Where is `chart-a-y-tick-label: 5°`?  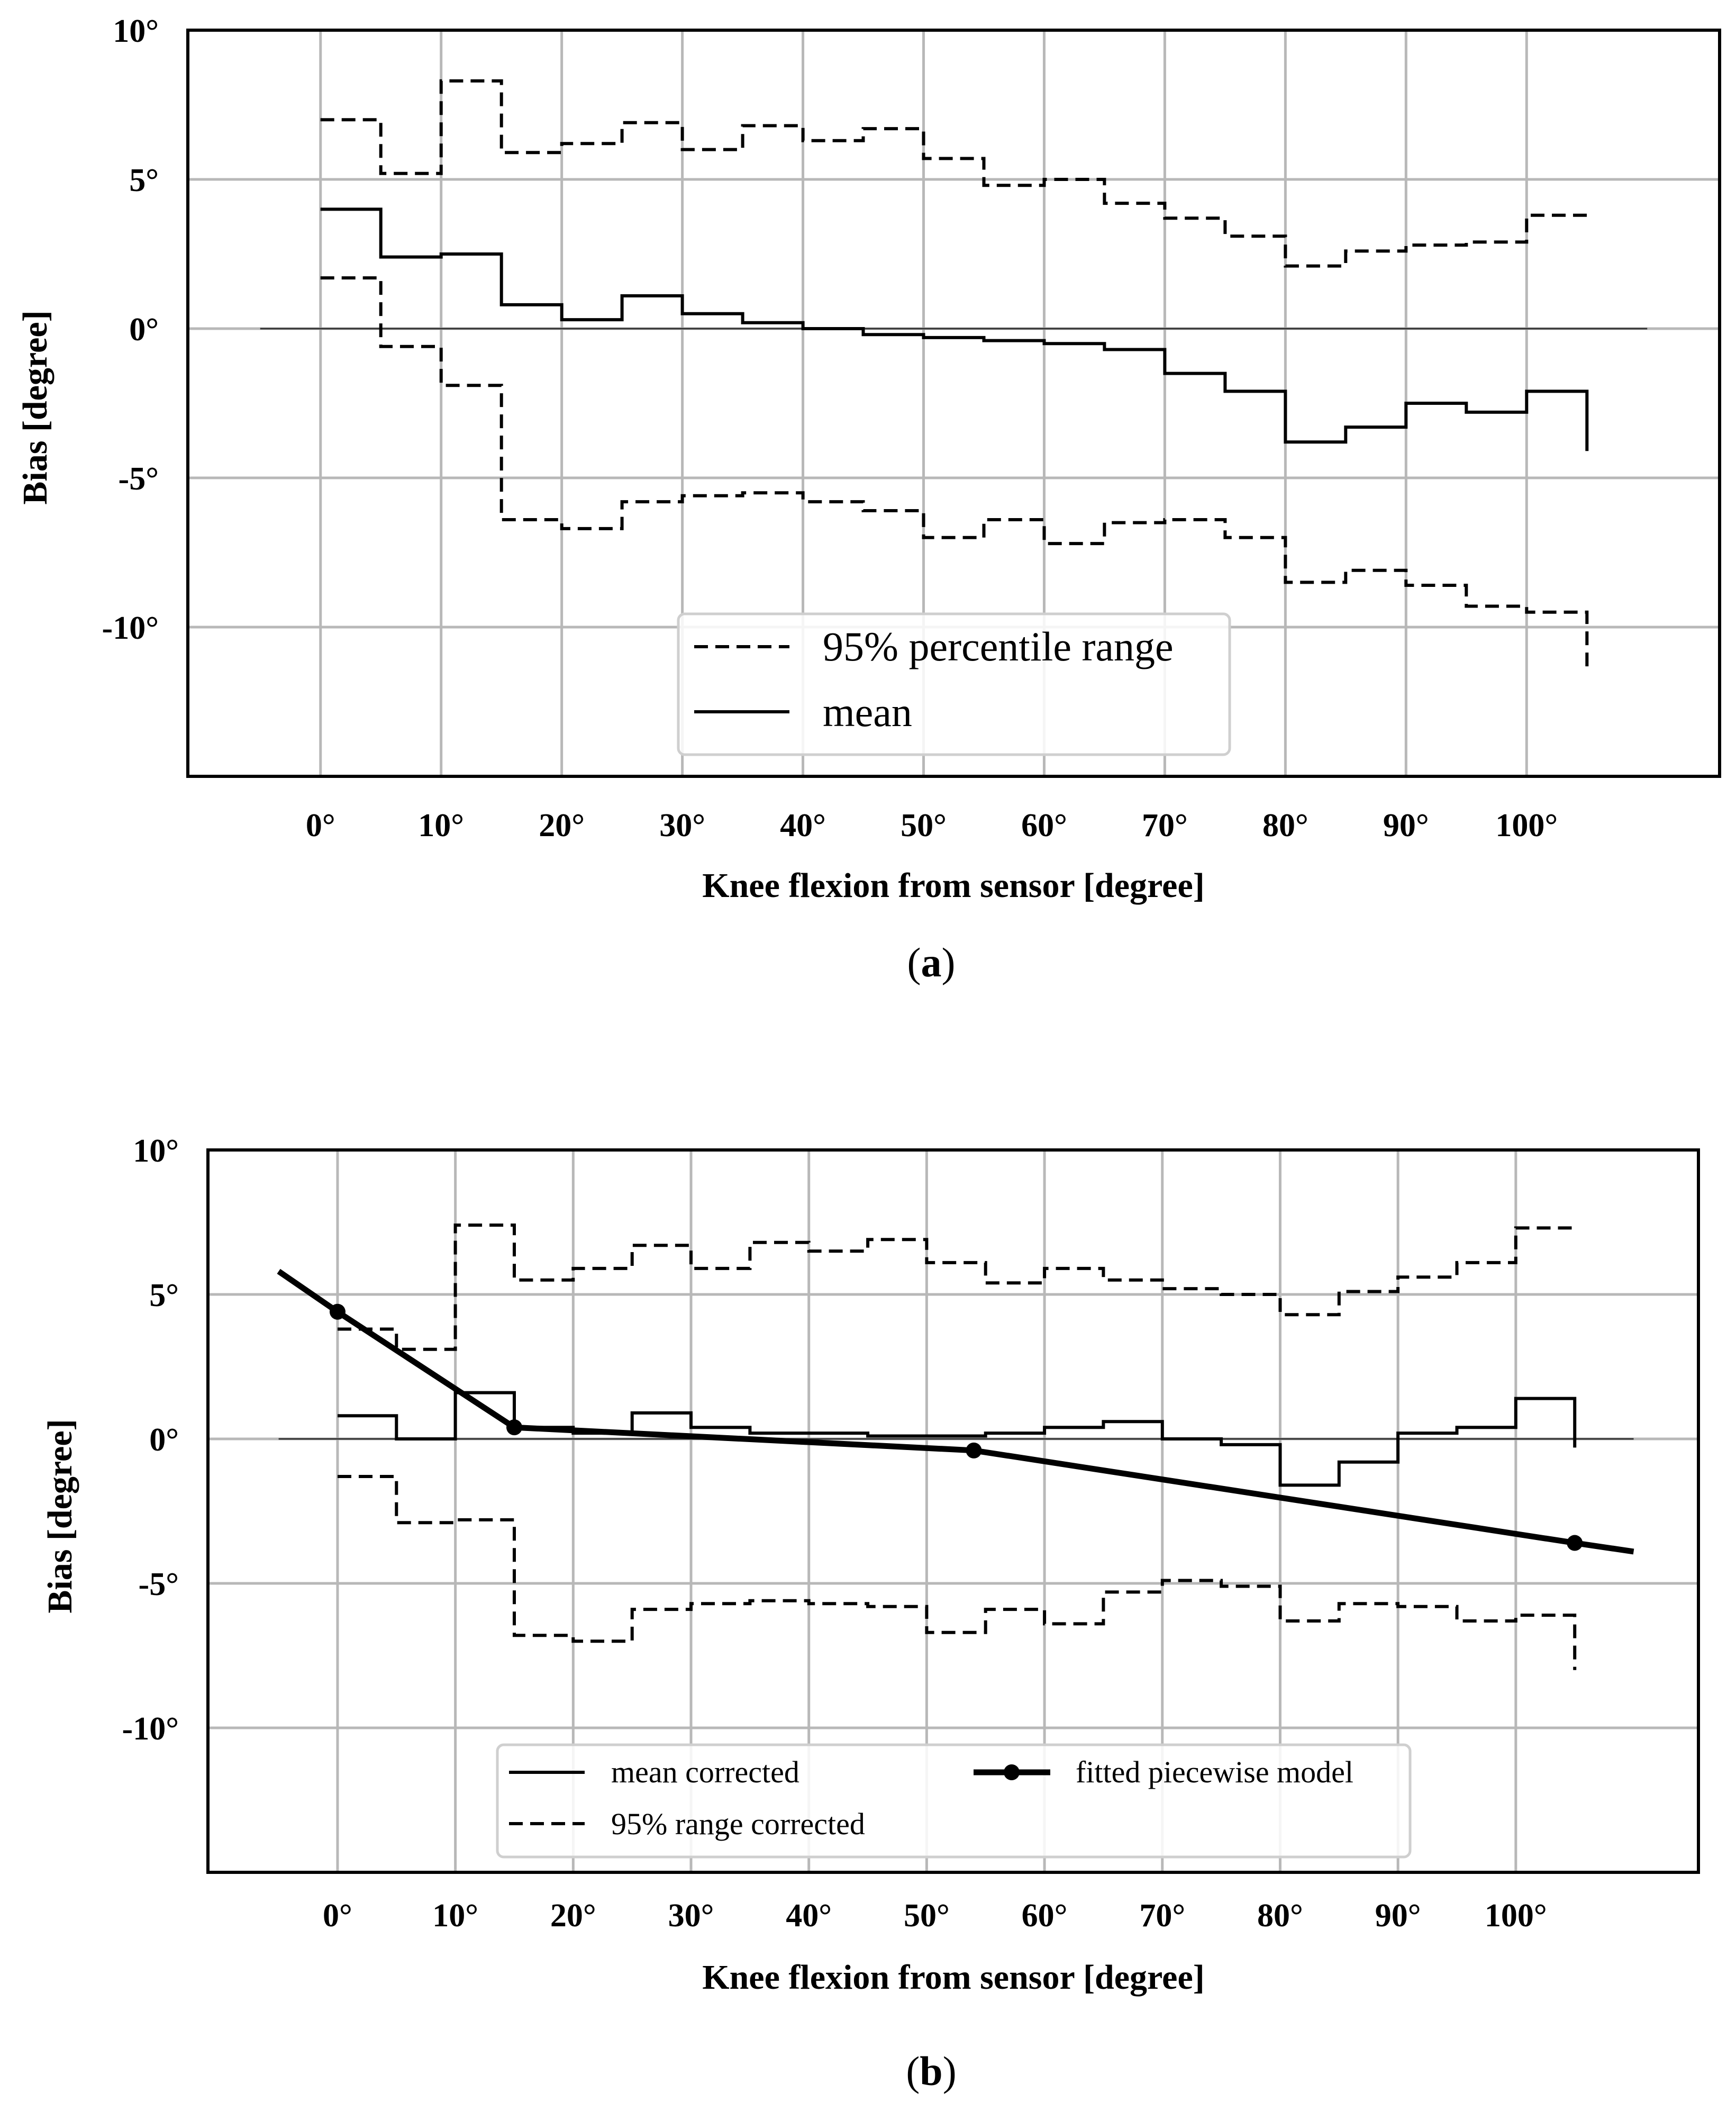 chart-a-y-tick-label: 5° is located at coordinates (144, 180).